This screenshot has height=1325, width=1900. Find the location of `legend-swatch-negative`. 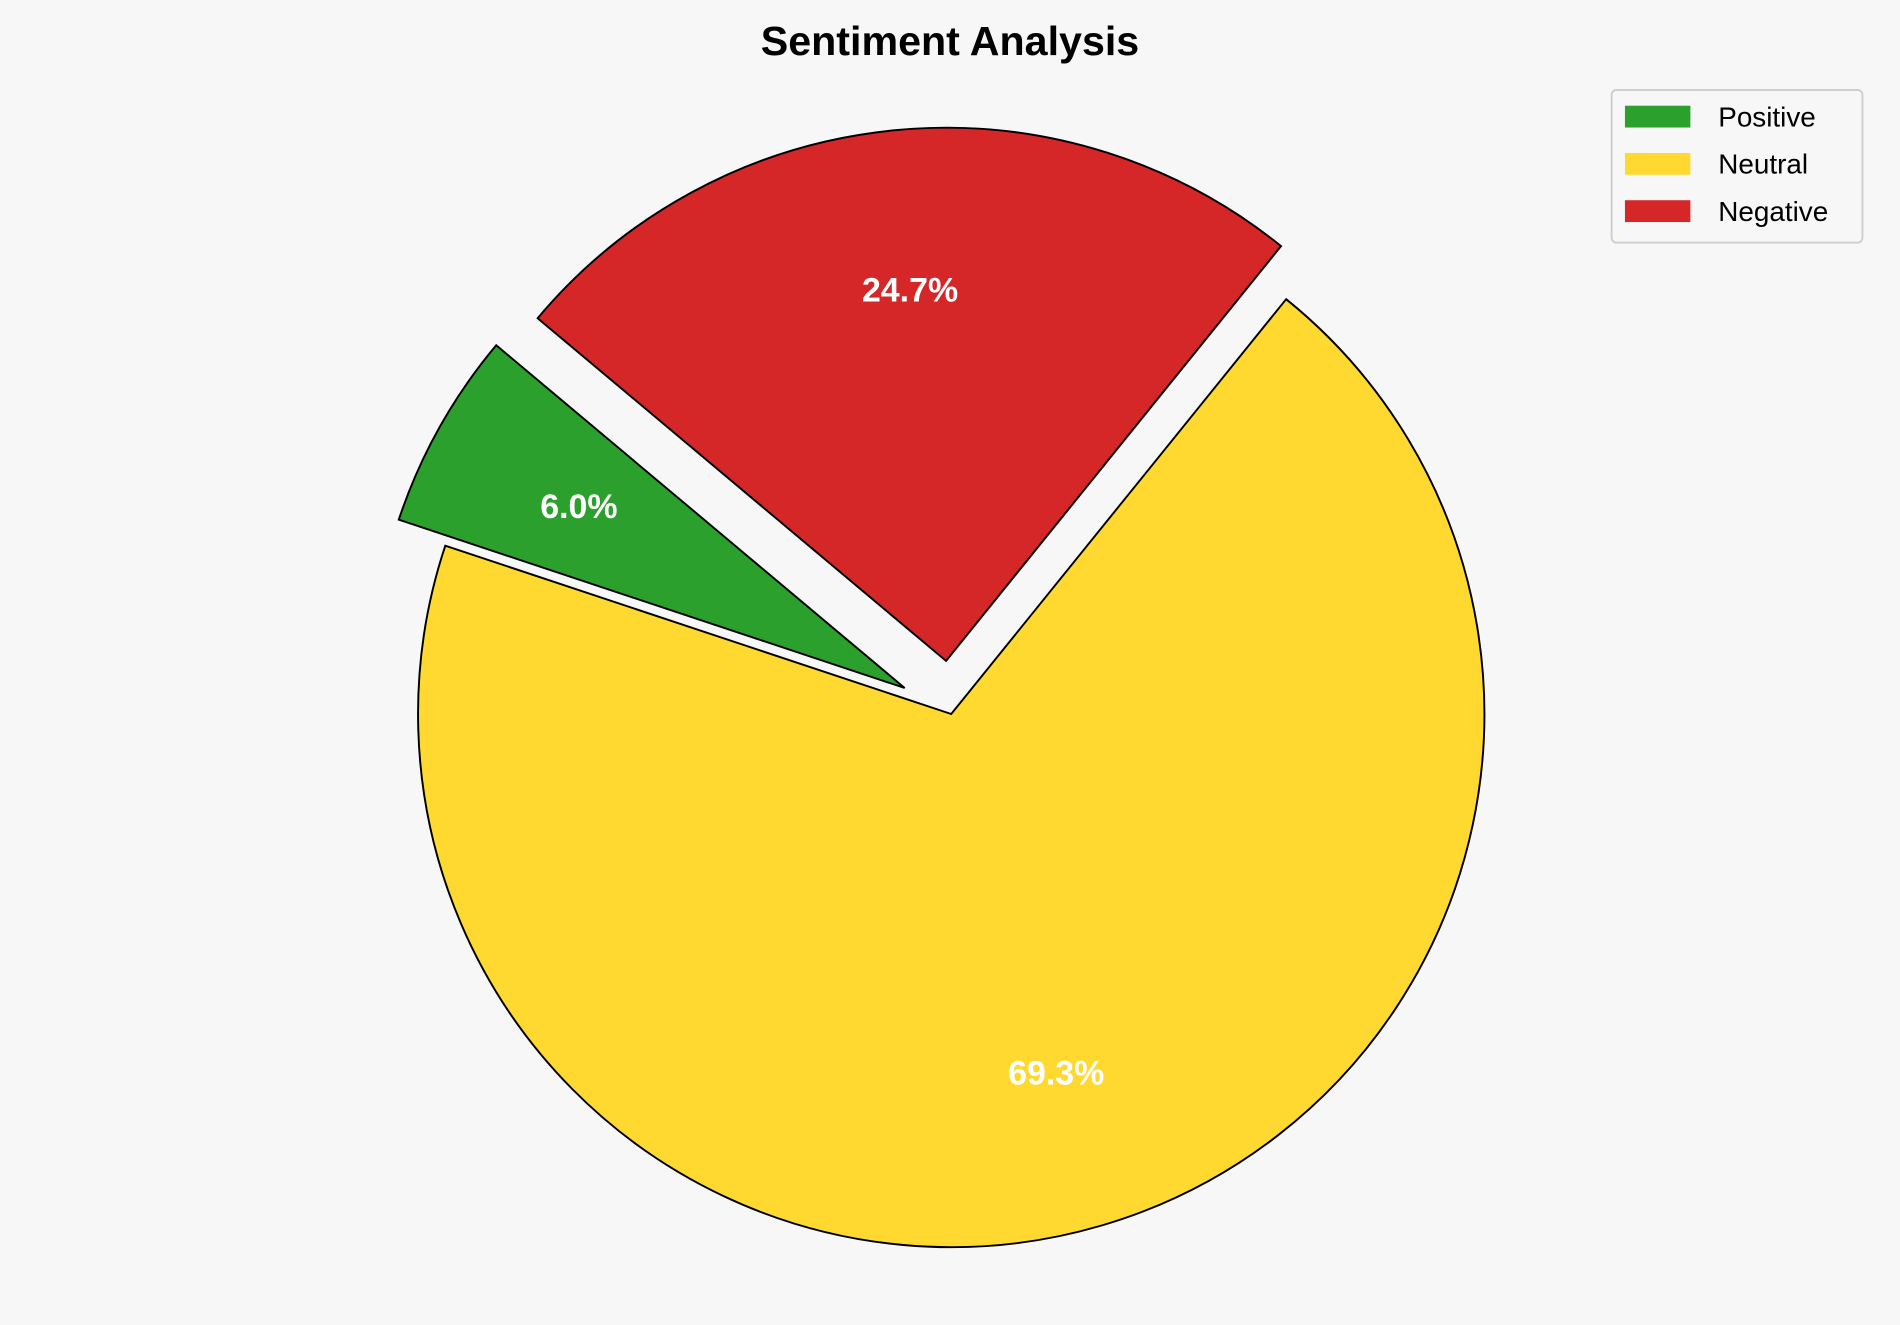

legend-swatch-negative is located at coordinates (1657, 211).